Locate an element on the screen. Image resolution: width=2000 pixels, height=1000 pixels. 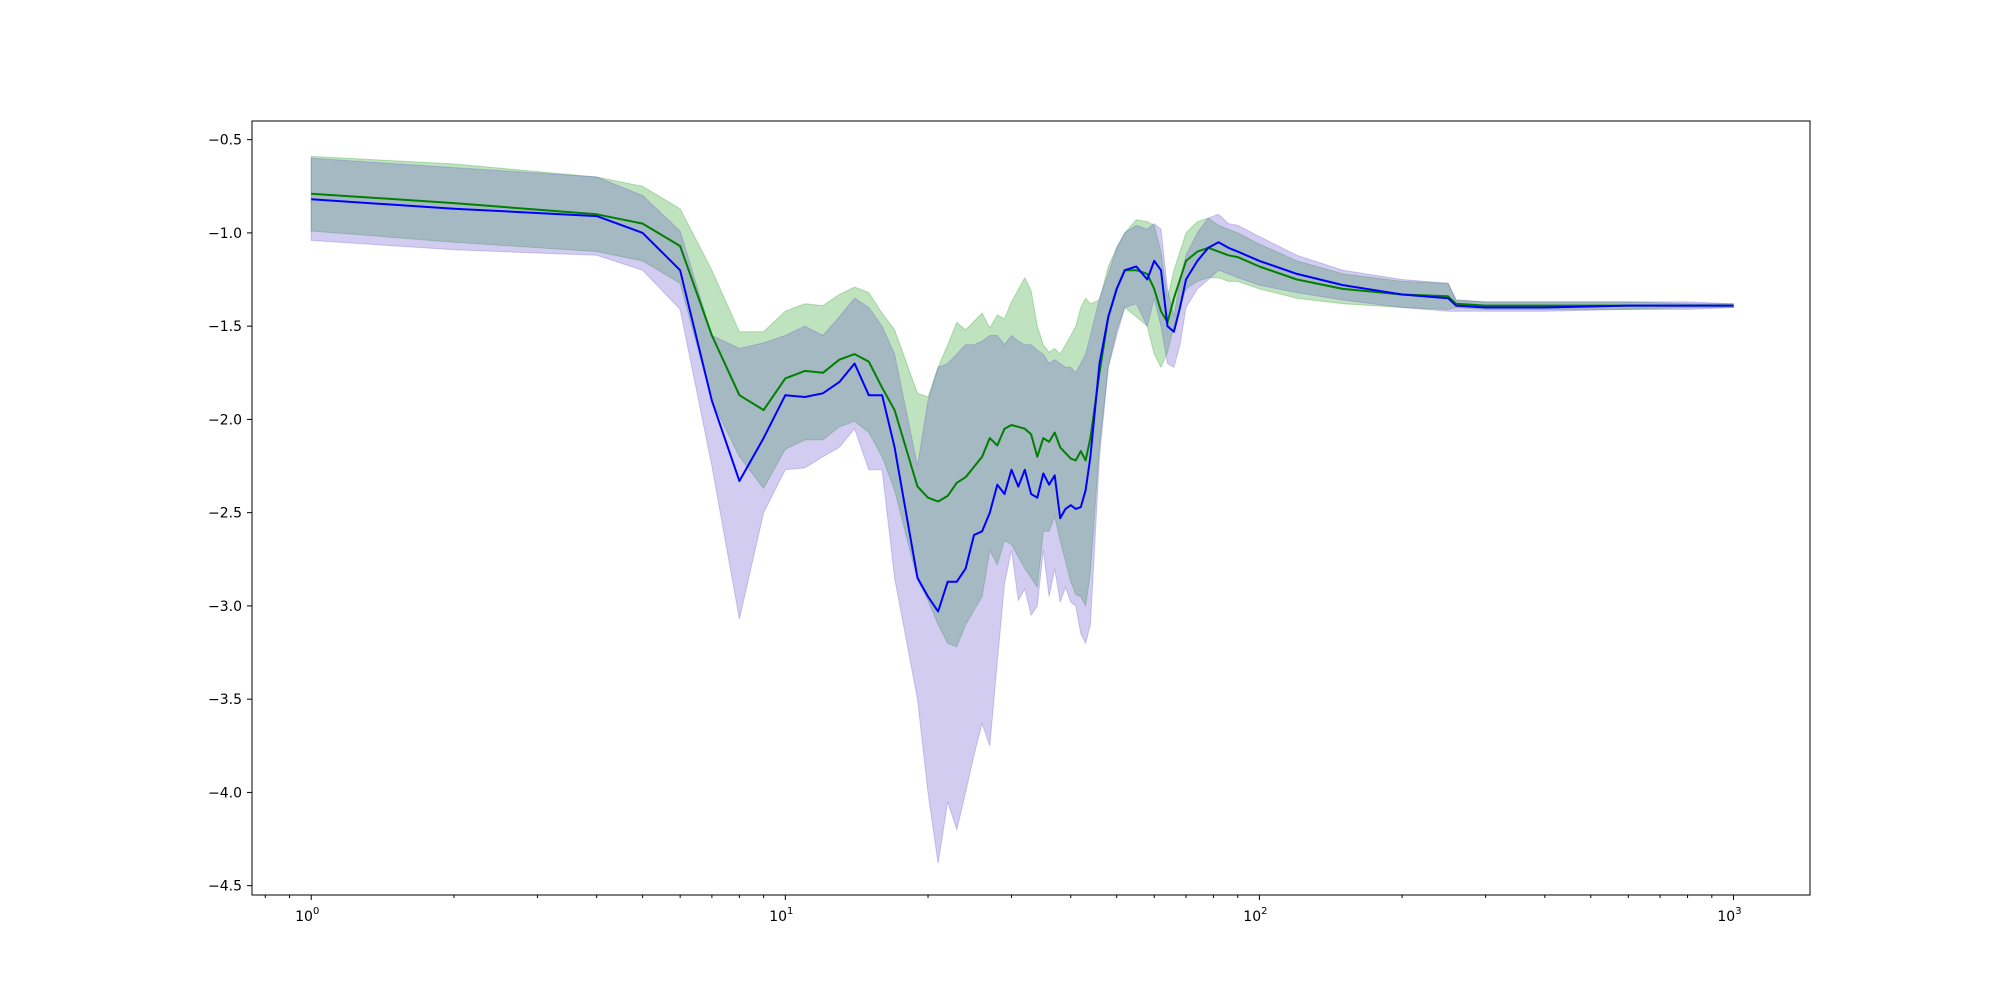
y-tick-label: −4.5 is located at coordinates (225, 887).